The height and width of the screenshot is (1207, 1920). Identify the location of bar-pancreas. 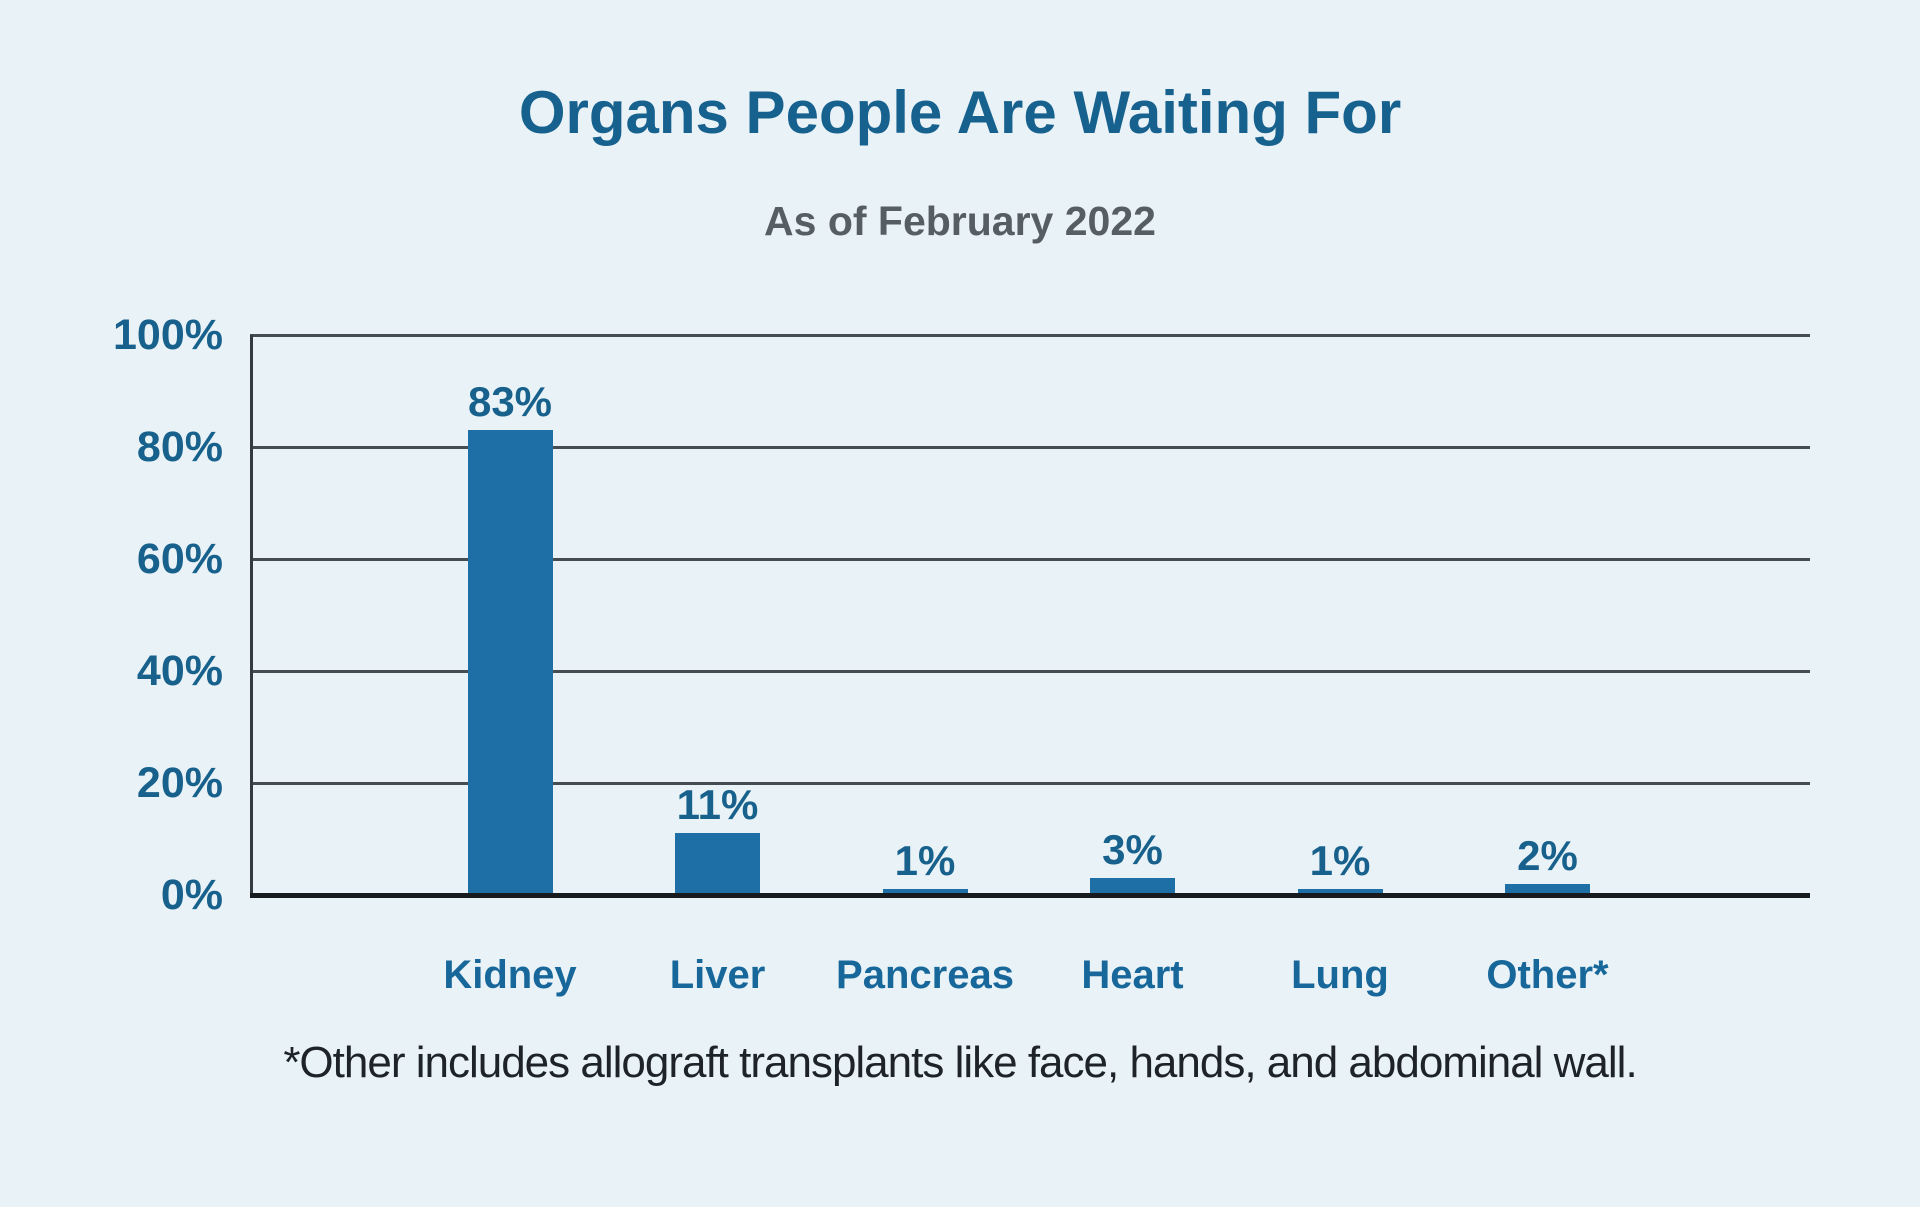
(925, 892).